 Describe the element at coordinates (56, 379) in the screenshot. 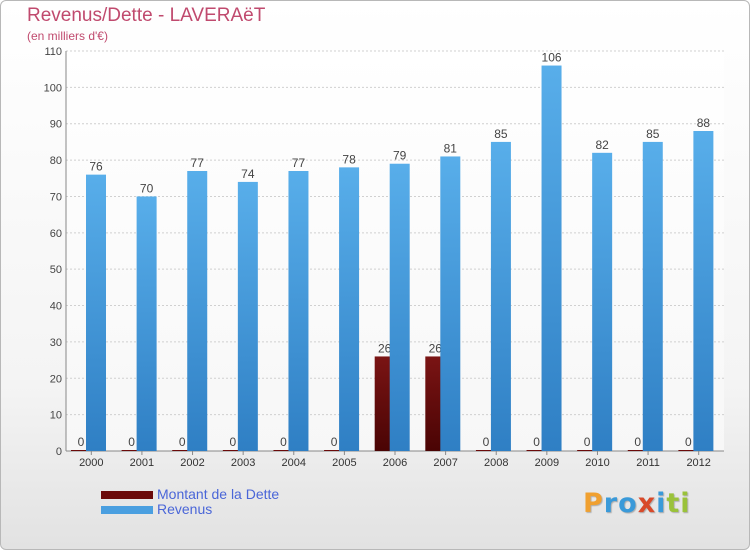

I see `y-tick-label: 20` at that location.